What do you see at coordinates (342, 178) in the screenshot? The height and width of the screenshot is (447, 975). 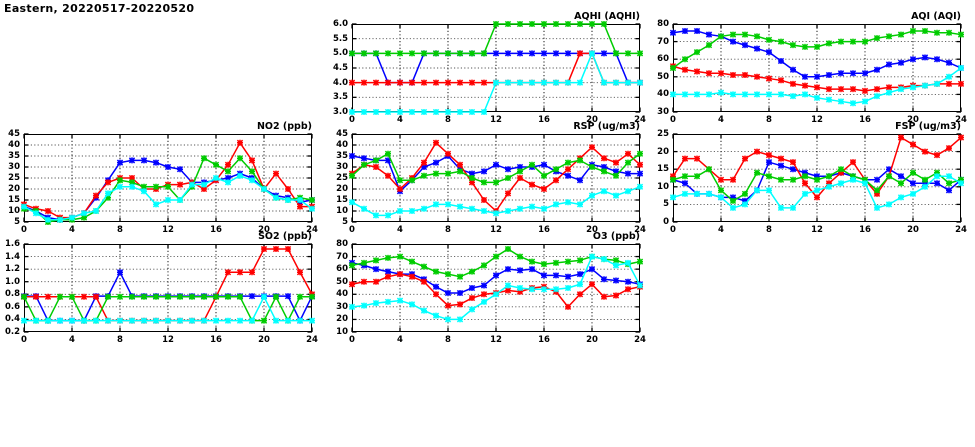 I see `y-tick-label: 25` at bounding box center [342, 178].